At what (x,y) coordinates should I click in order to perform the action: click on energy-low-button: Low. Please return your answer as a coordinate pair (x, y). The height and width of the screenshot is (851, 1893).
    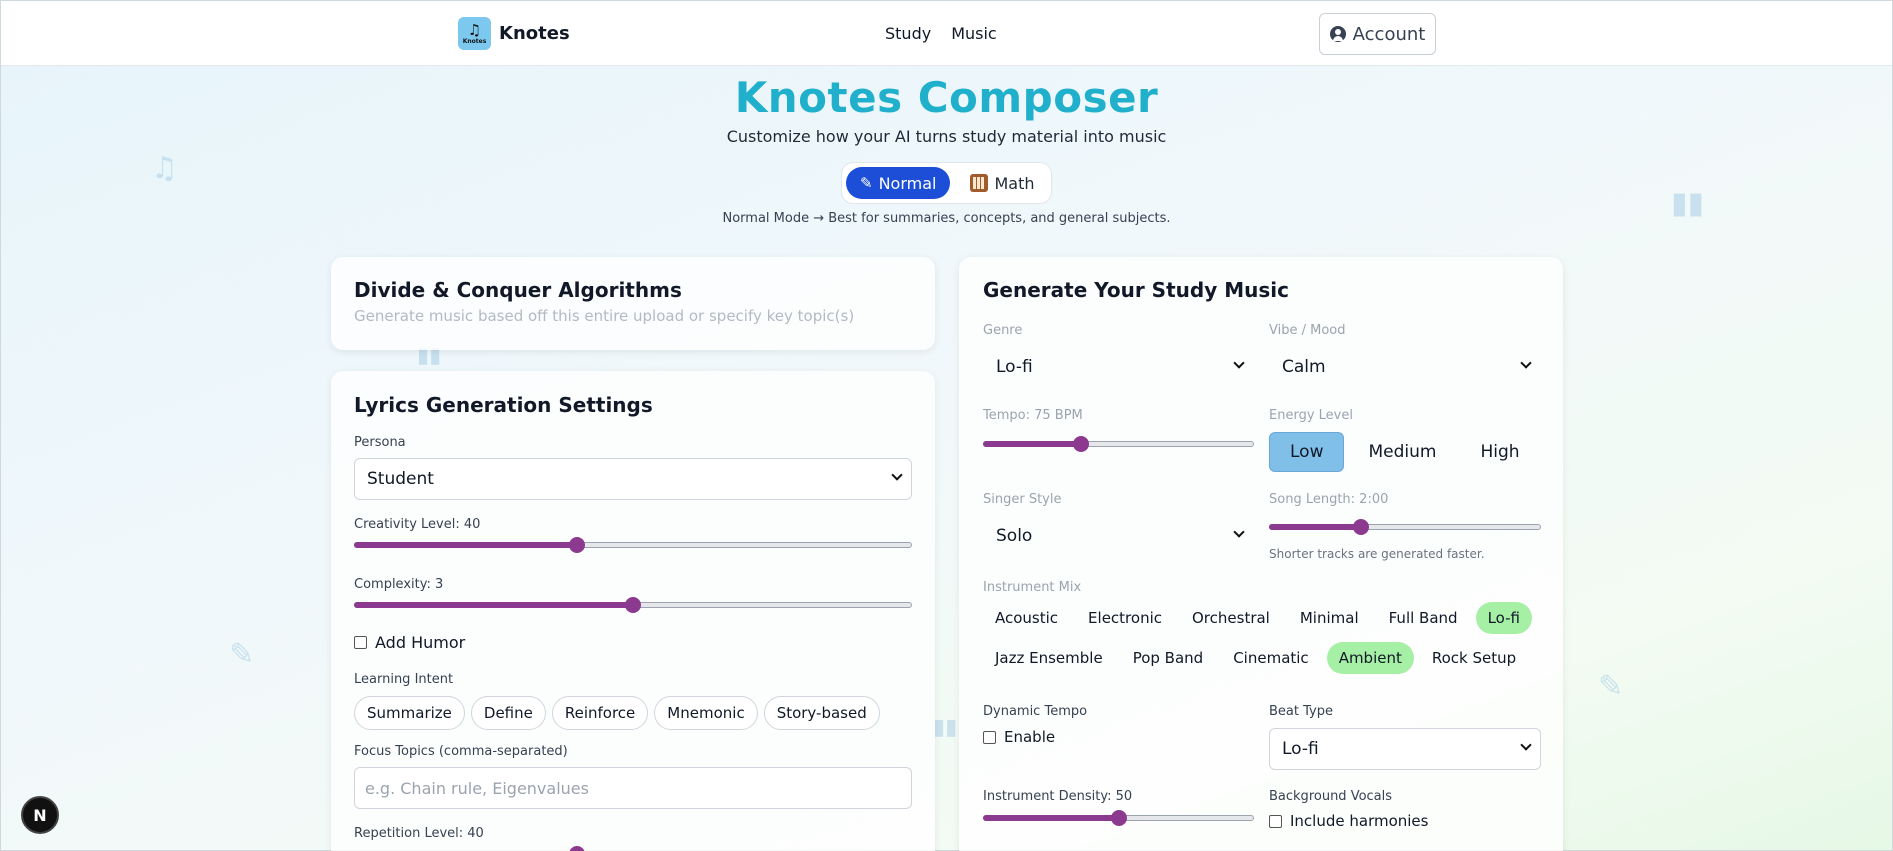
    Looking at the image, I should click on (1307, 452).